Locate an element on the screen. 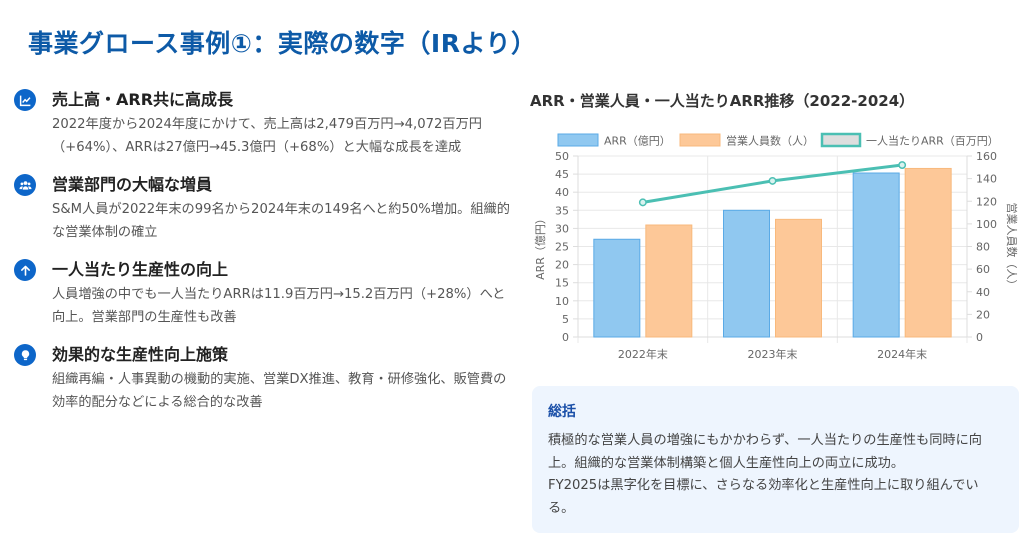 Image resolution: width=1024 pixels, height=539 pixels. y-tick-label: 5 is located at coordinates (565, 319).